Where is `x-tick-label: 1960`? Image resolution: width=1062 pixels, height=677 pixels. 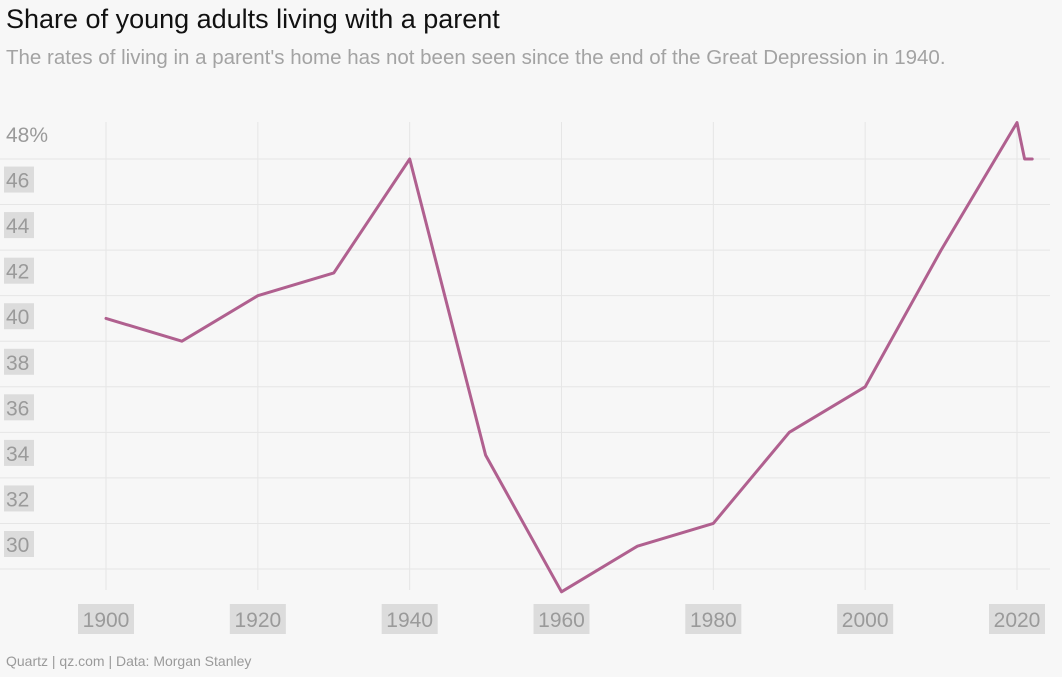
x-tick-label: 1960 is located at coordinates (561, 620).